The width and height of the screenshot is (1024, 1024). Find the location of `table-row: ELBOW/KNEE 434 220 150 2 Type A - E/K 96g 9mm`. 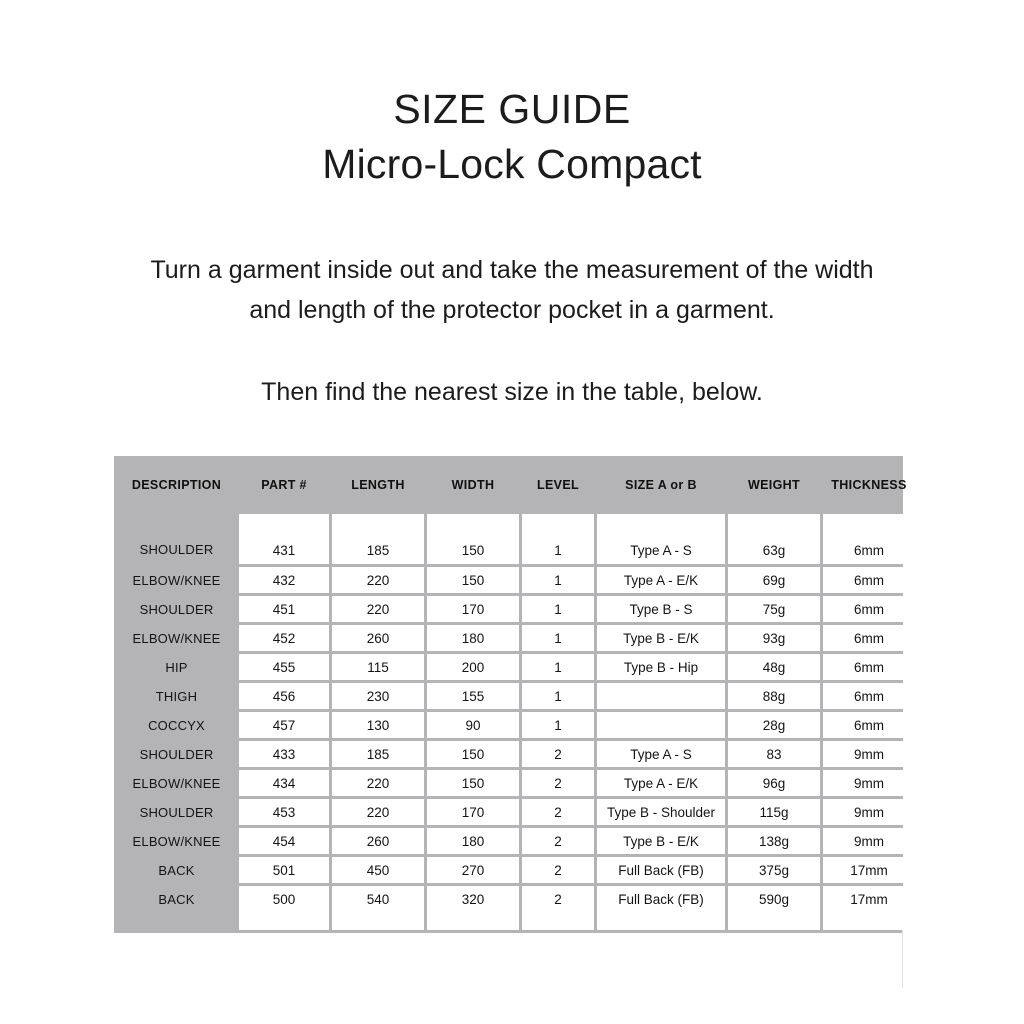

table-row: ELBOW/KNEE 434 220 150 2 Type A - E/K 96g 9mm is located at coordinates (516, 783).